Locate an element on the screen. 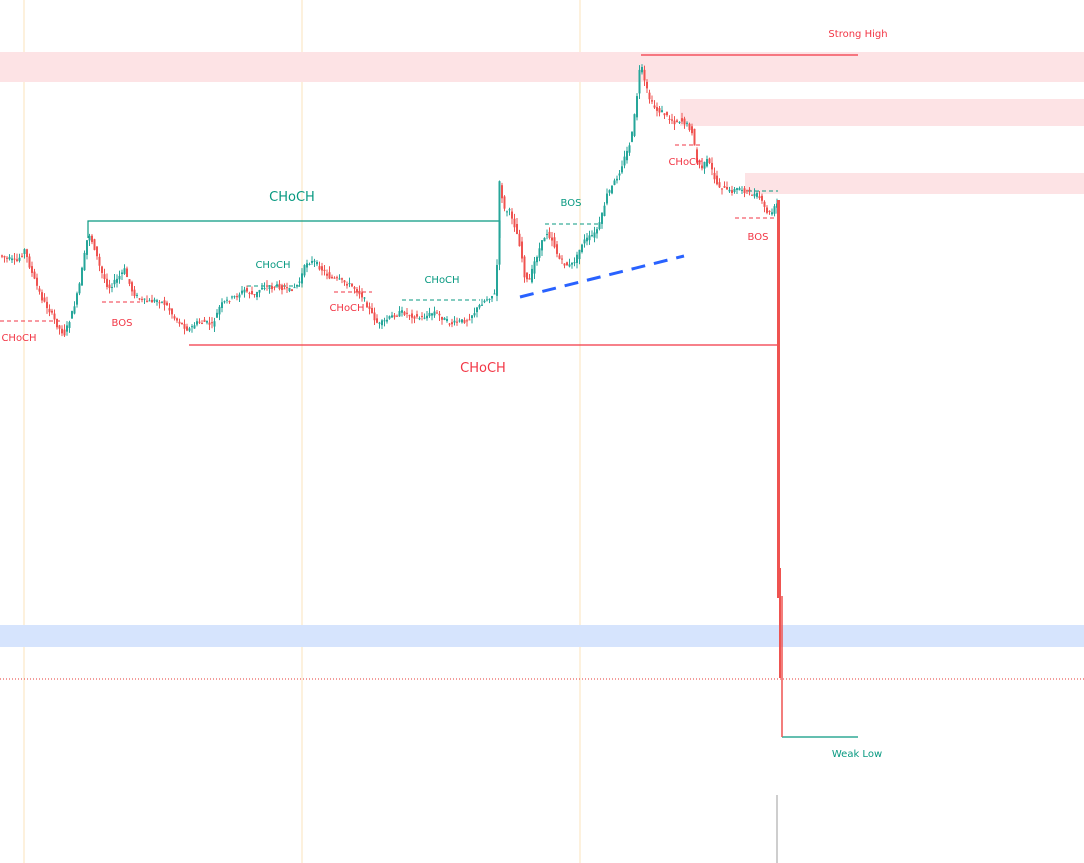  strong-high-label: Strong High is located at coordinates (857, 34).